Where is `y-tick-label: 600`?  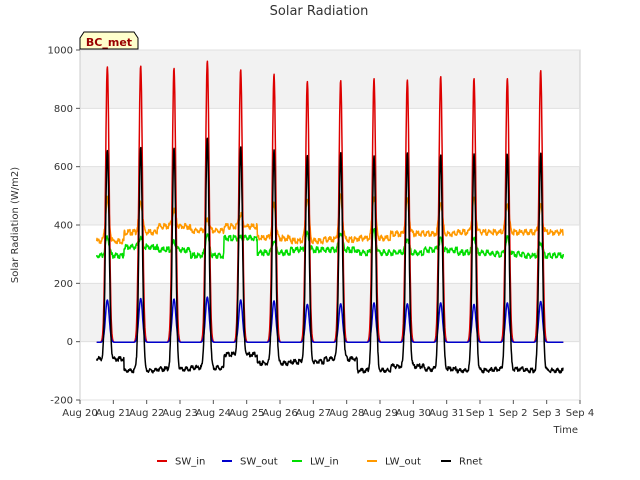
y-tick-label: 600 is located at coordinates (63, 167).